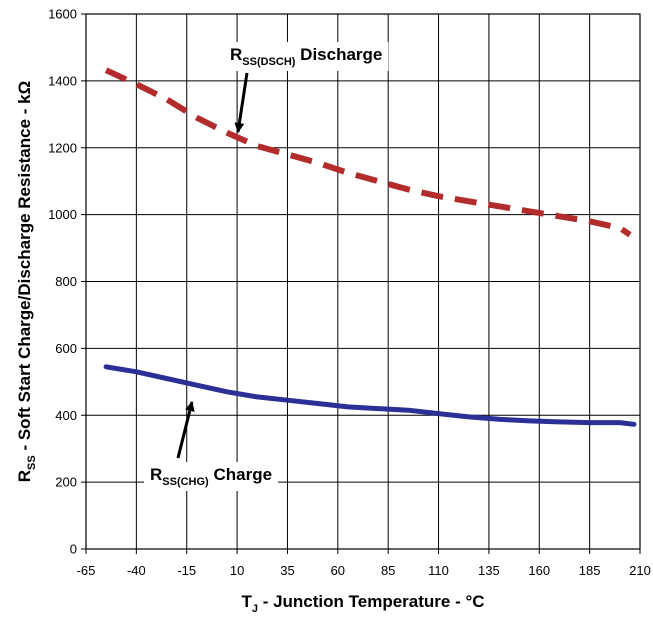  Describe the element at coordinates (136, 570) in the screenshot. I see `x-tick-label: -40` at that location.